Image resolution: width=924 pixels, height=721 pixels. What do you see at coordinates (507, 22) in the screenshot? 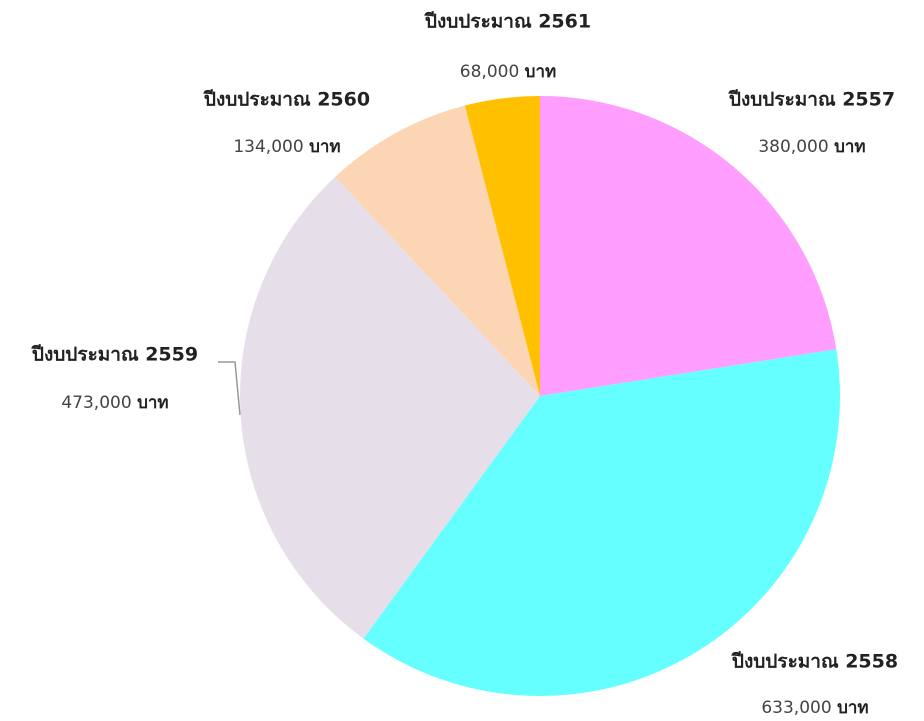
I see `slice-label: ปีงบประมาณ 2561` at bounding box center [507, 22].